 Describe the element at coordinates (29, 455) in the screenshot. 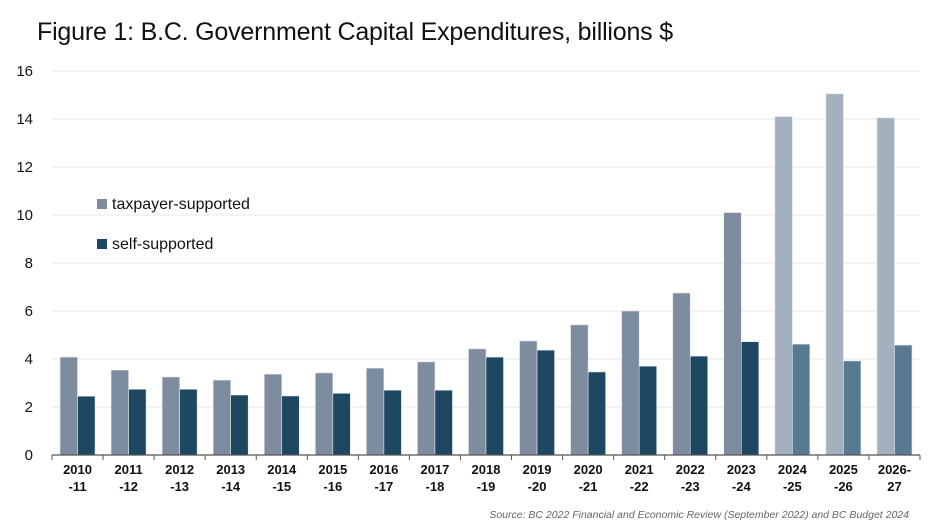

I see `y-tick-label: 0` at that location.